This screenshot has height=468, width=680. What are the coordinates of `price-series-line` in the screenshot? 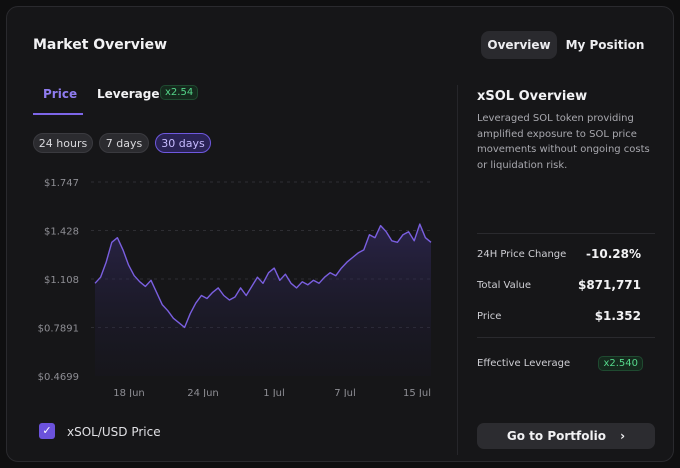 It's located at (263, 276).